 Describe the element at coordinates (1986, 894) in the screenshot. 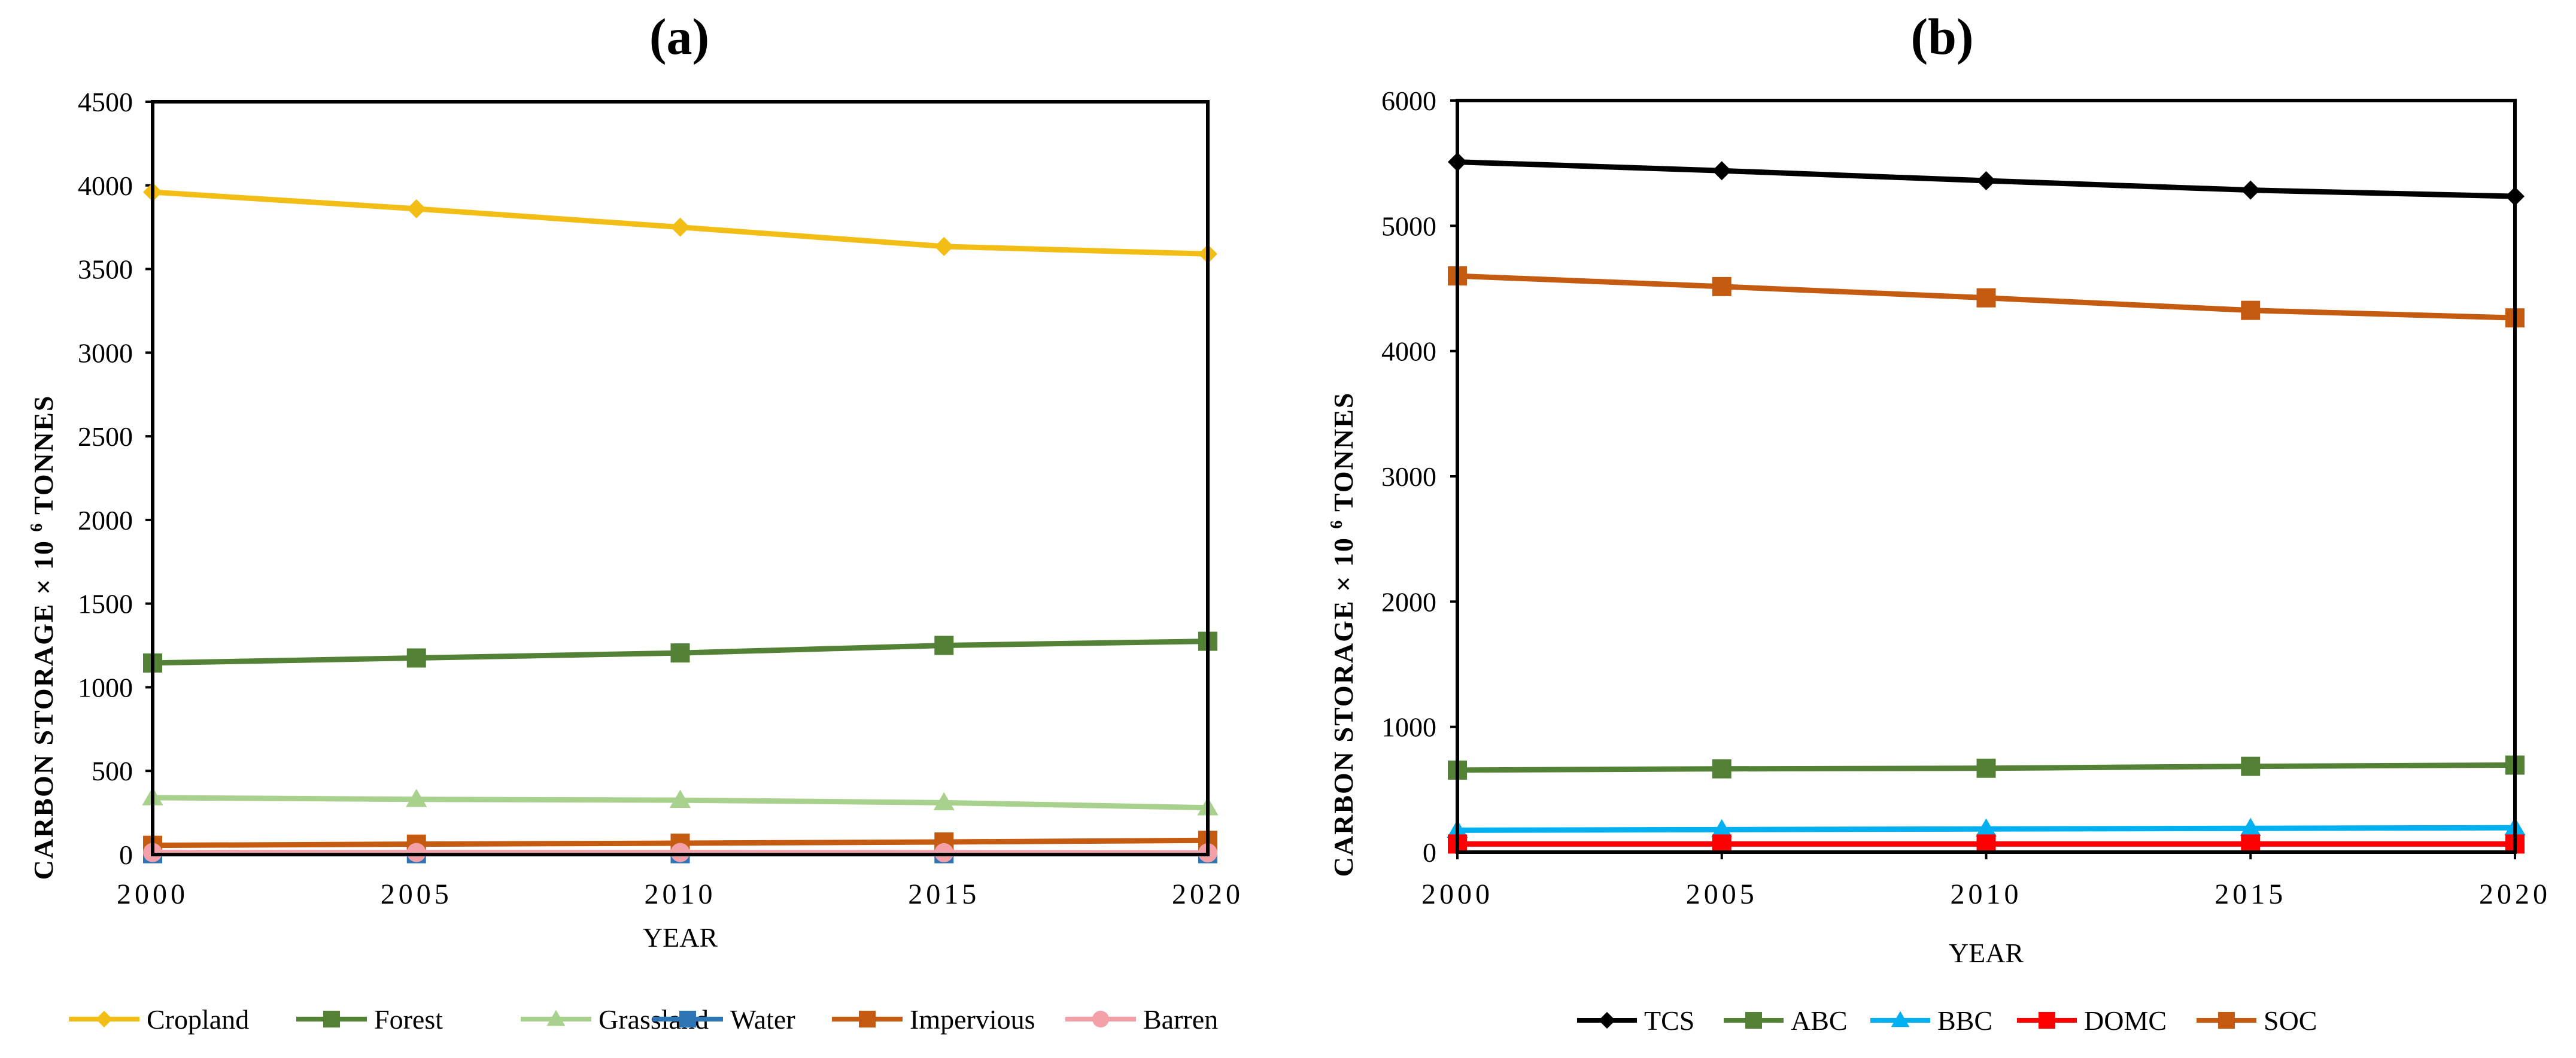

I see `x-tick-label-b: 2010` at that location.